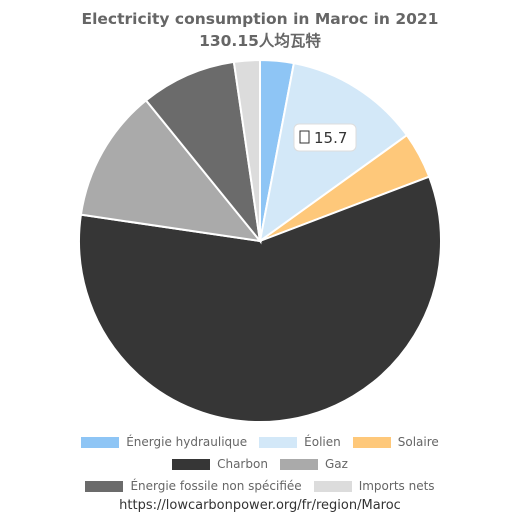 This screenshot has height=520, width=520. I want to click on legend-label: Gaz, so click(336, 464).